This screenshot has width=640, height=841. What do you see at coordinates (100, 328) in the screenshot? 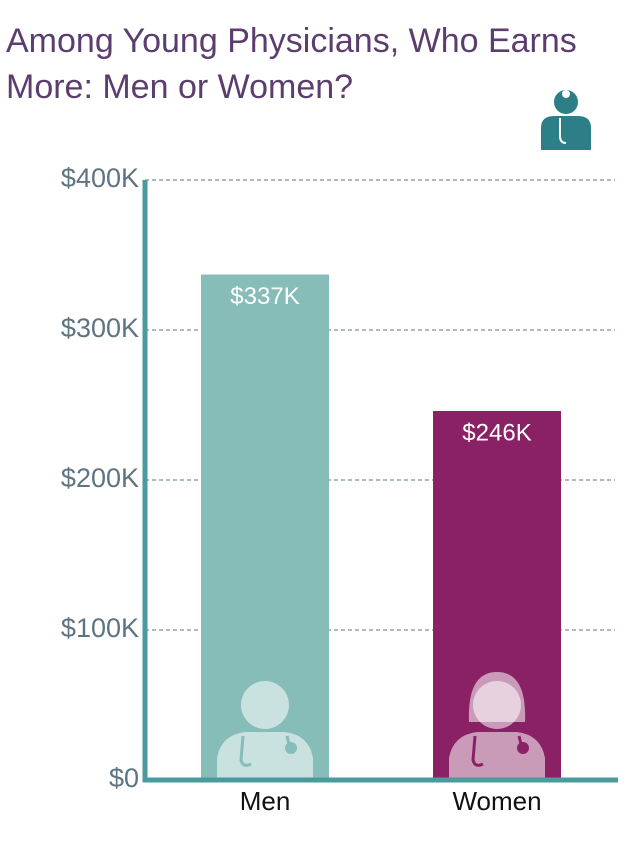
I see `y-tick-label: $300K` at bounding box center [100, 328].